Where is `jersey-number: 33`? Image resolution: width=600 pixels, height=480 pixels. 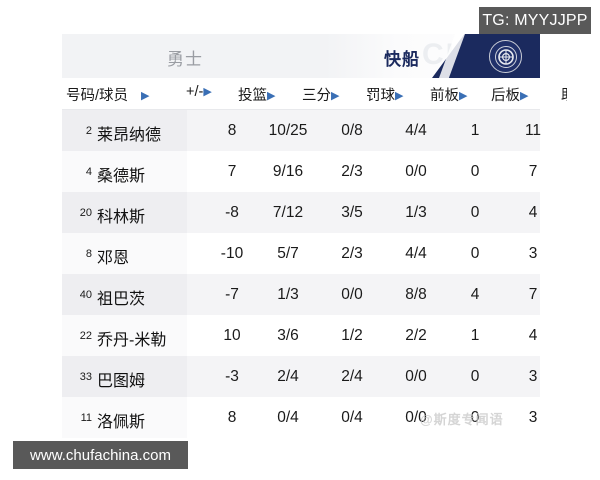
jersey-number: 33 is located at coordinates (85, 377).